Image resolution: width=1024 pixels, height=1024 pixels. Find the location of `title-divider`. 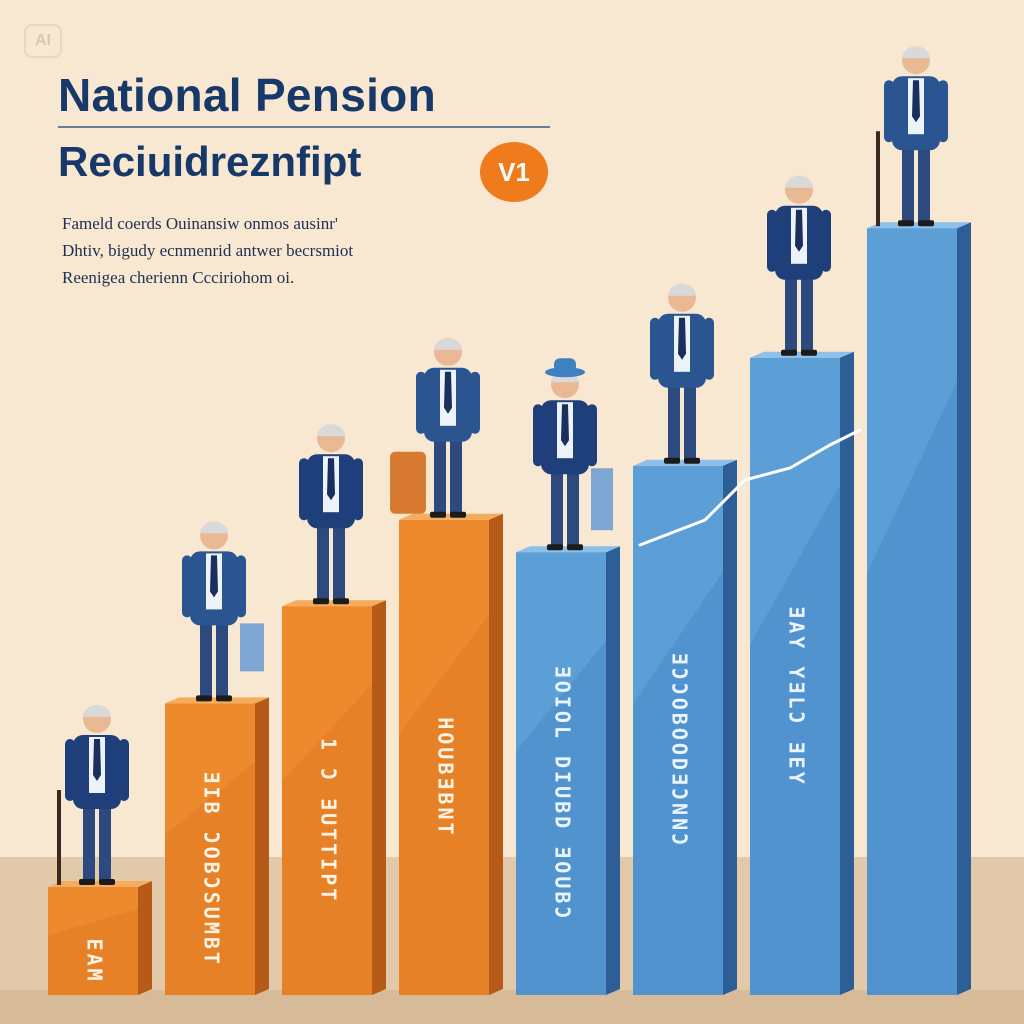

title-divider is located at coordinates (304, 127).